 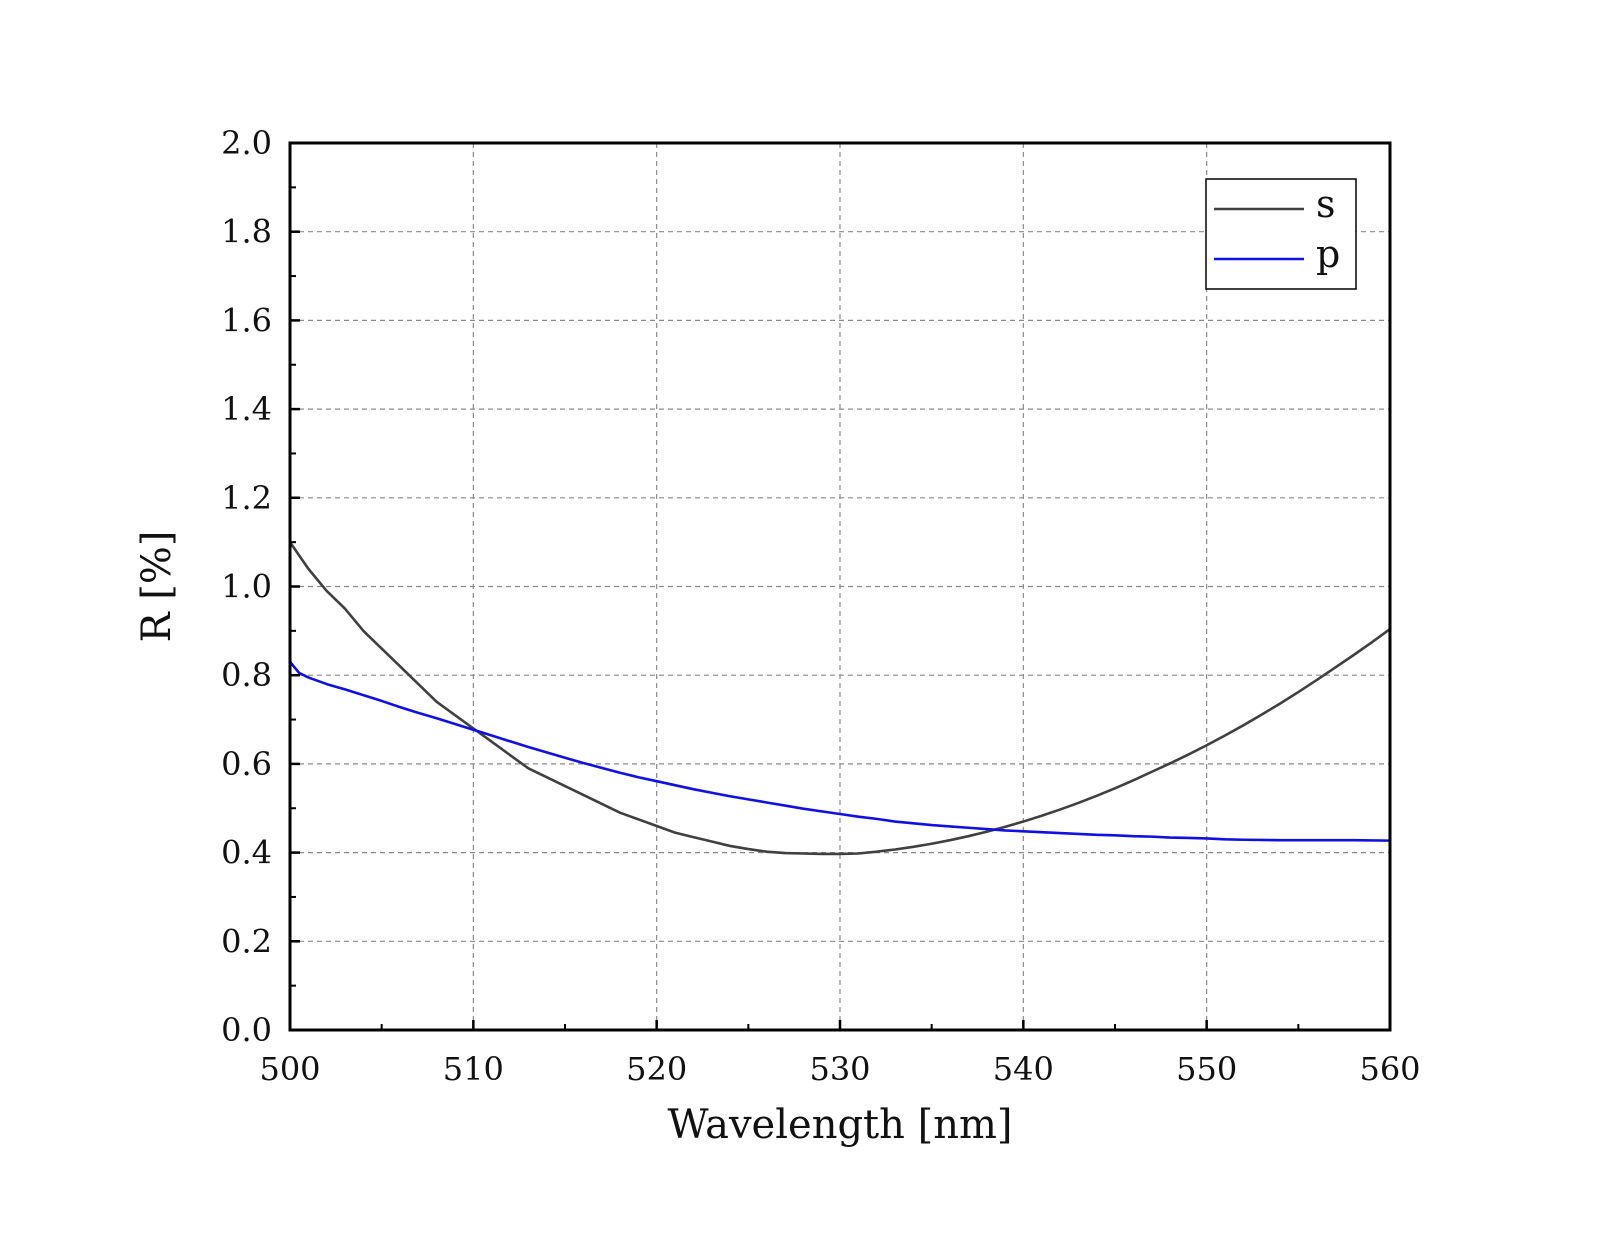 What do you see at coordinates (157, 586) in the screenshot?
I see `y-axis-title: R [%]` at bounding box center [157, 586].